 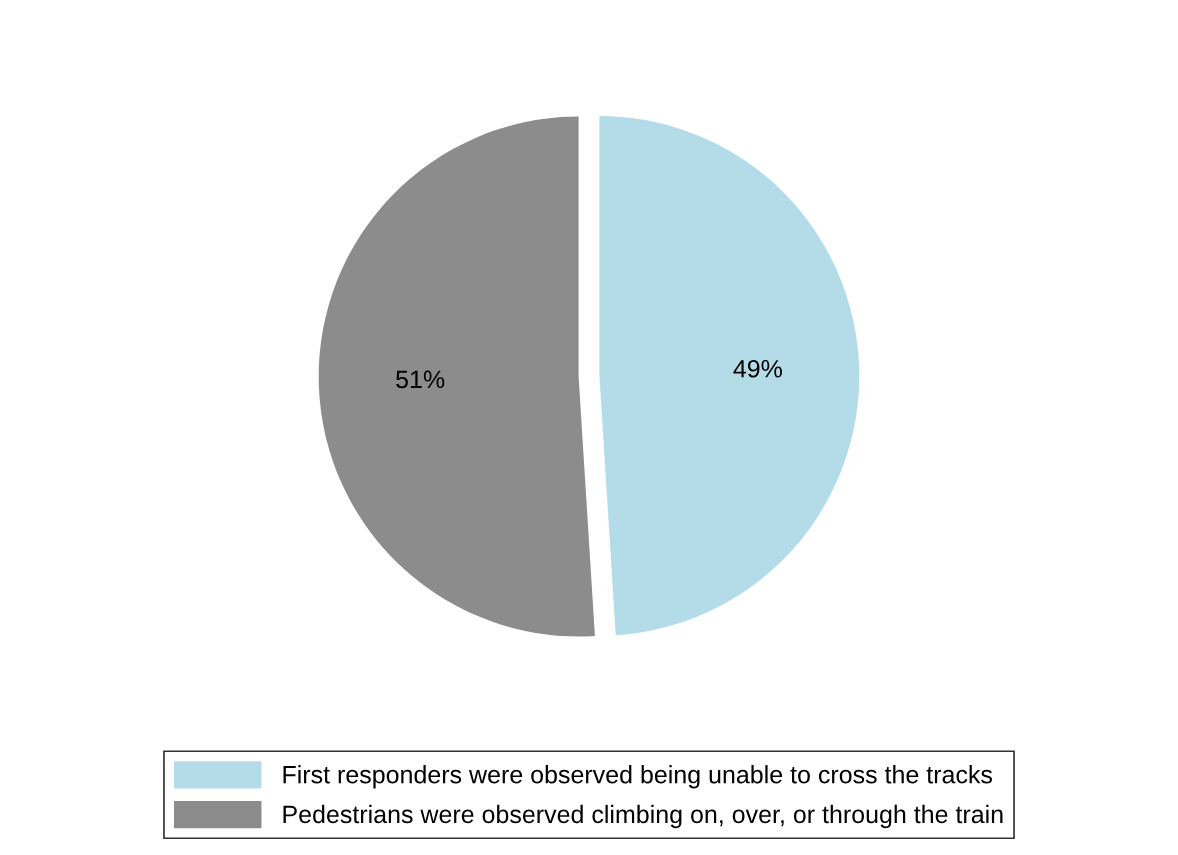 What do you see at coordinates (420, 379) in the screenshot?
I see `data-label: 51%` at bounding box center [420, 379].